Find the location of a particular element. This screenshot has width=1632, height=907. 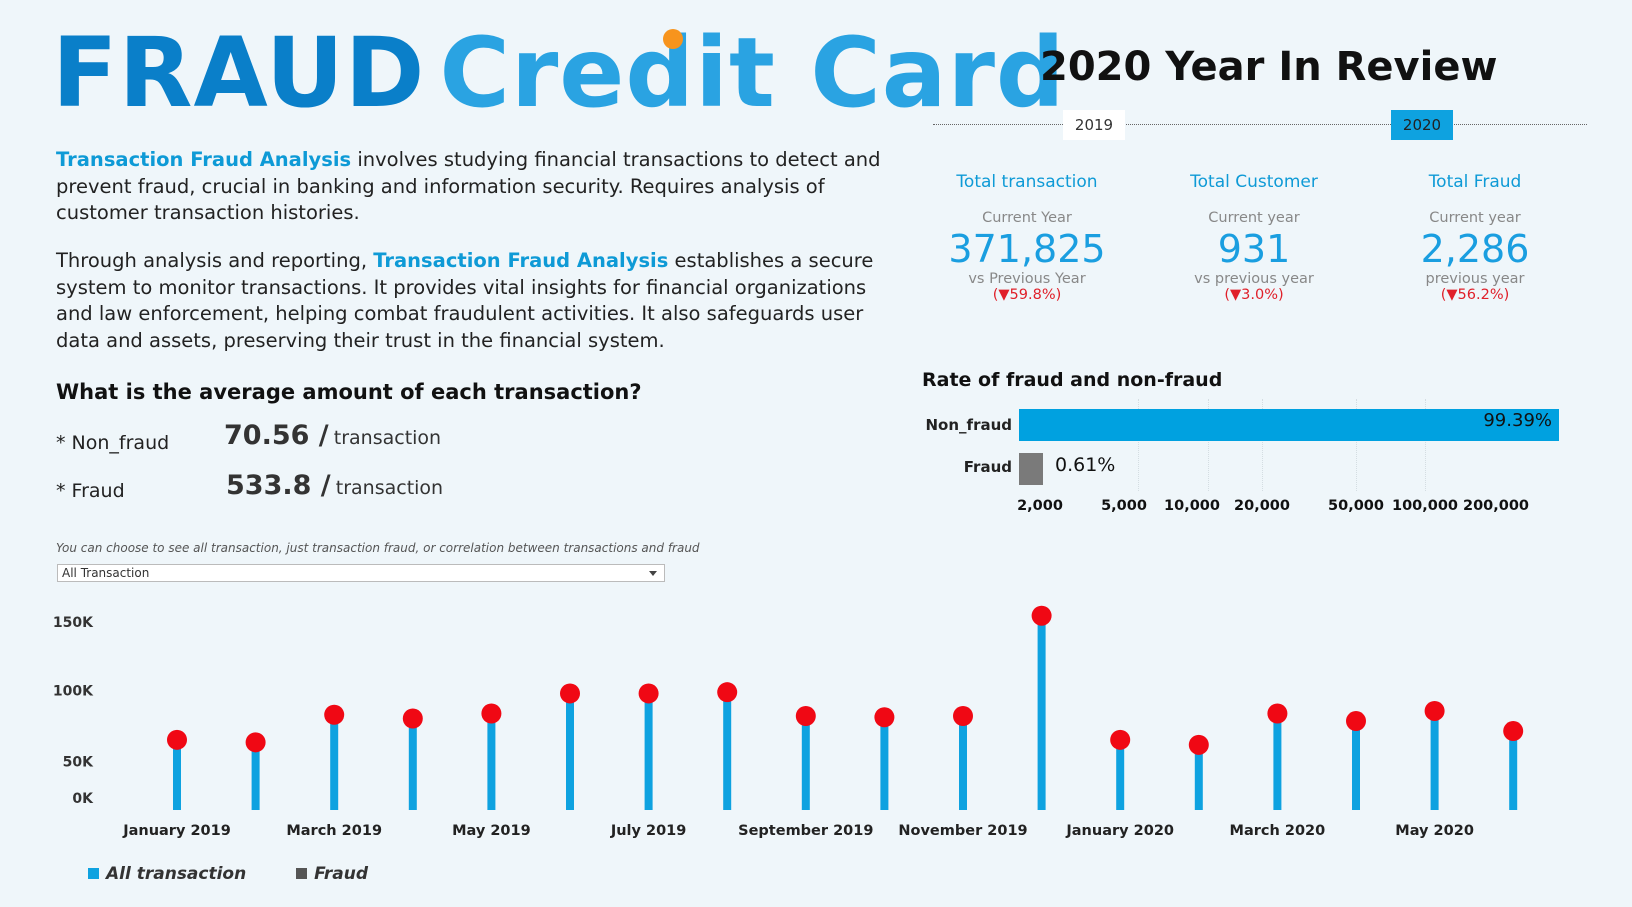

avg-non-fraud-value: 70.56 / transaction is located at coordinates (332, 435).